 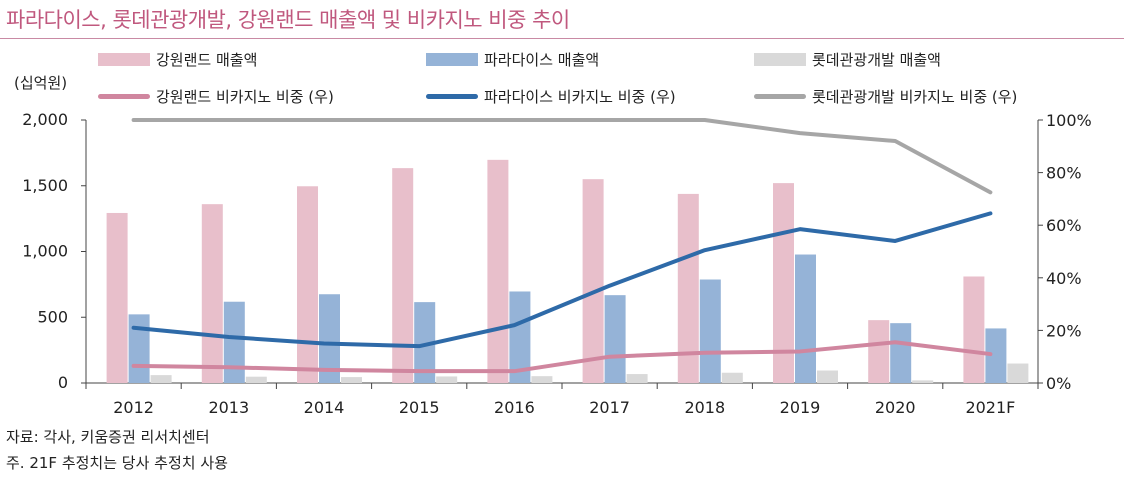 I want to click on legend-label: 강원랜드 매출액, so click(x=207, y=60).